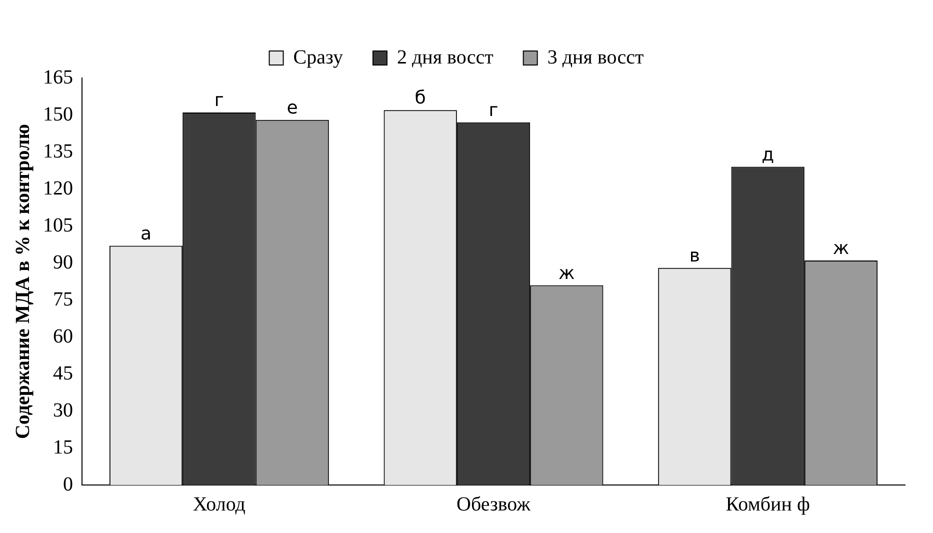 The image size is (933, 533). What do you see at coordinates (63, 336) in the screenshot?
I see `y-tick-label: 60` at bounding box center [63, 336].